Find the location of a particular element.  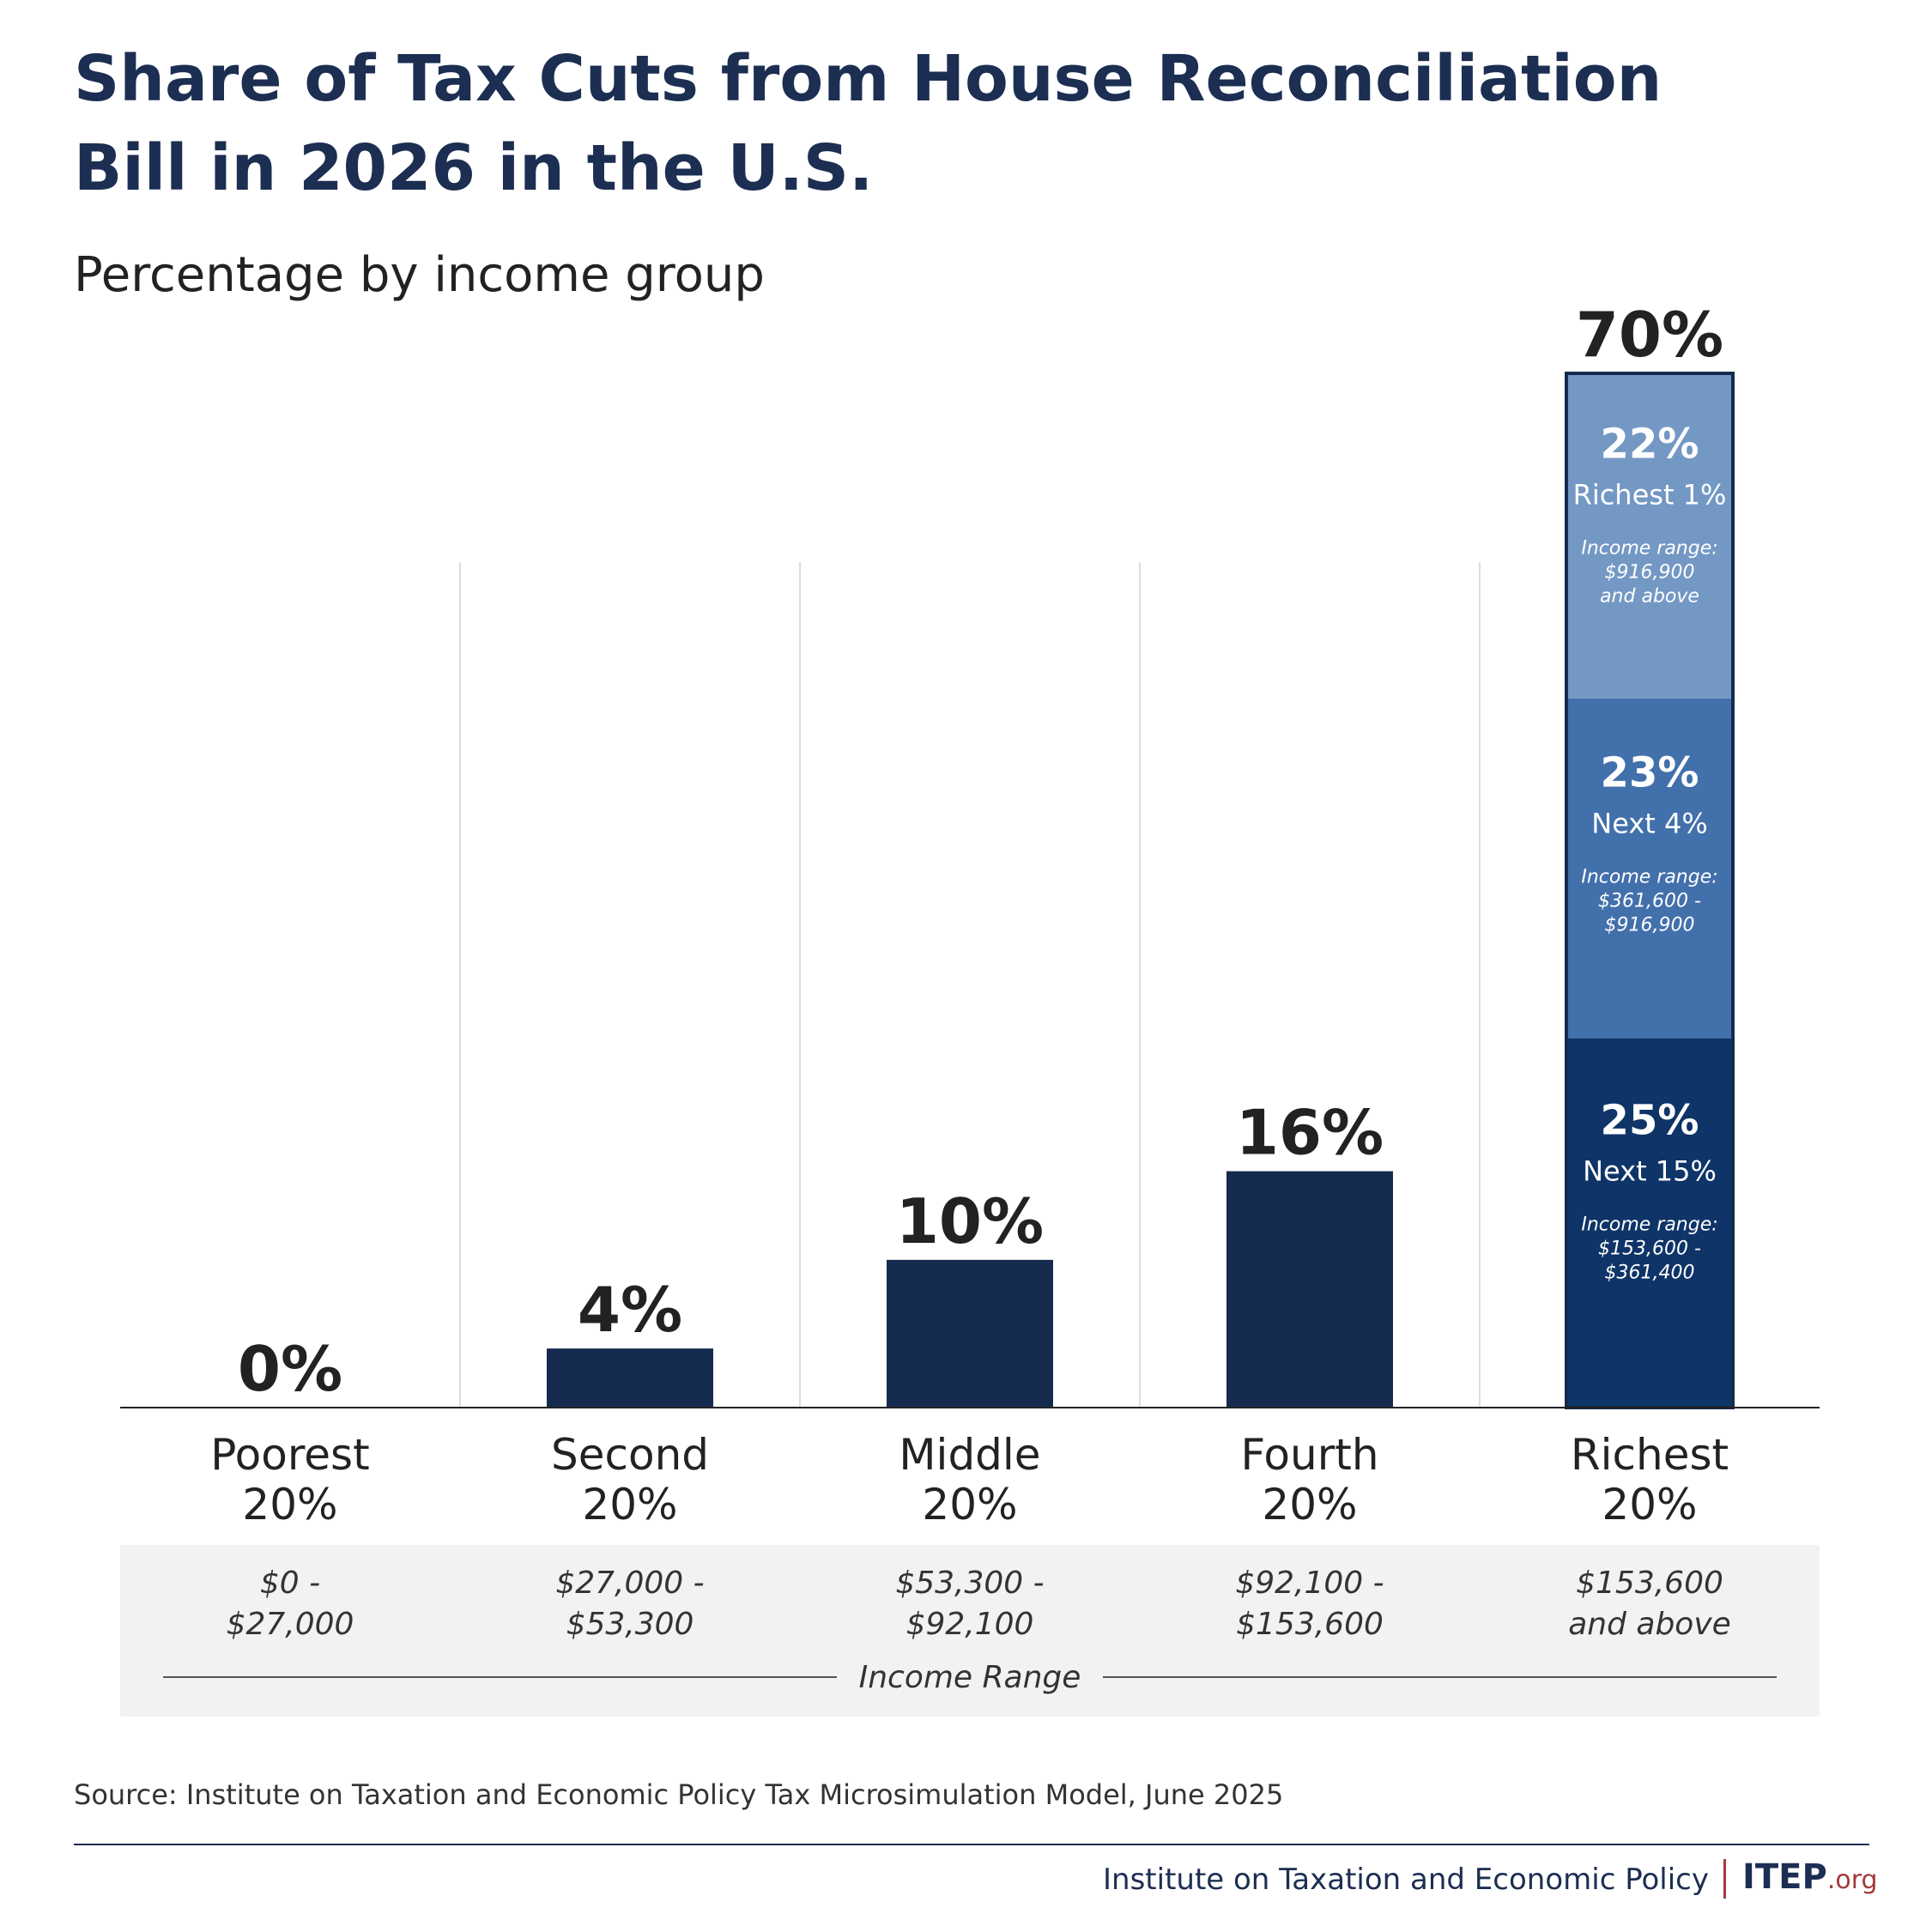

income-range-line2-0: $27,000 is located at coordinates (290, 1624).